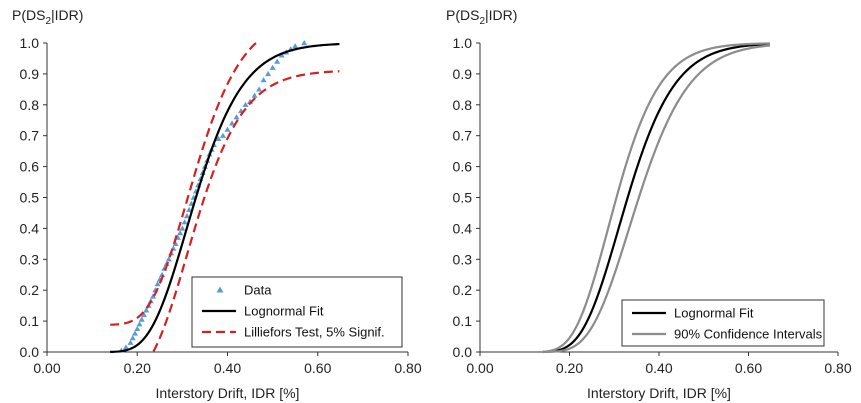 This screenshot has width=861, height=403. I want to click on legend-label: 90% Confidence Intervals, so click(748, 334).